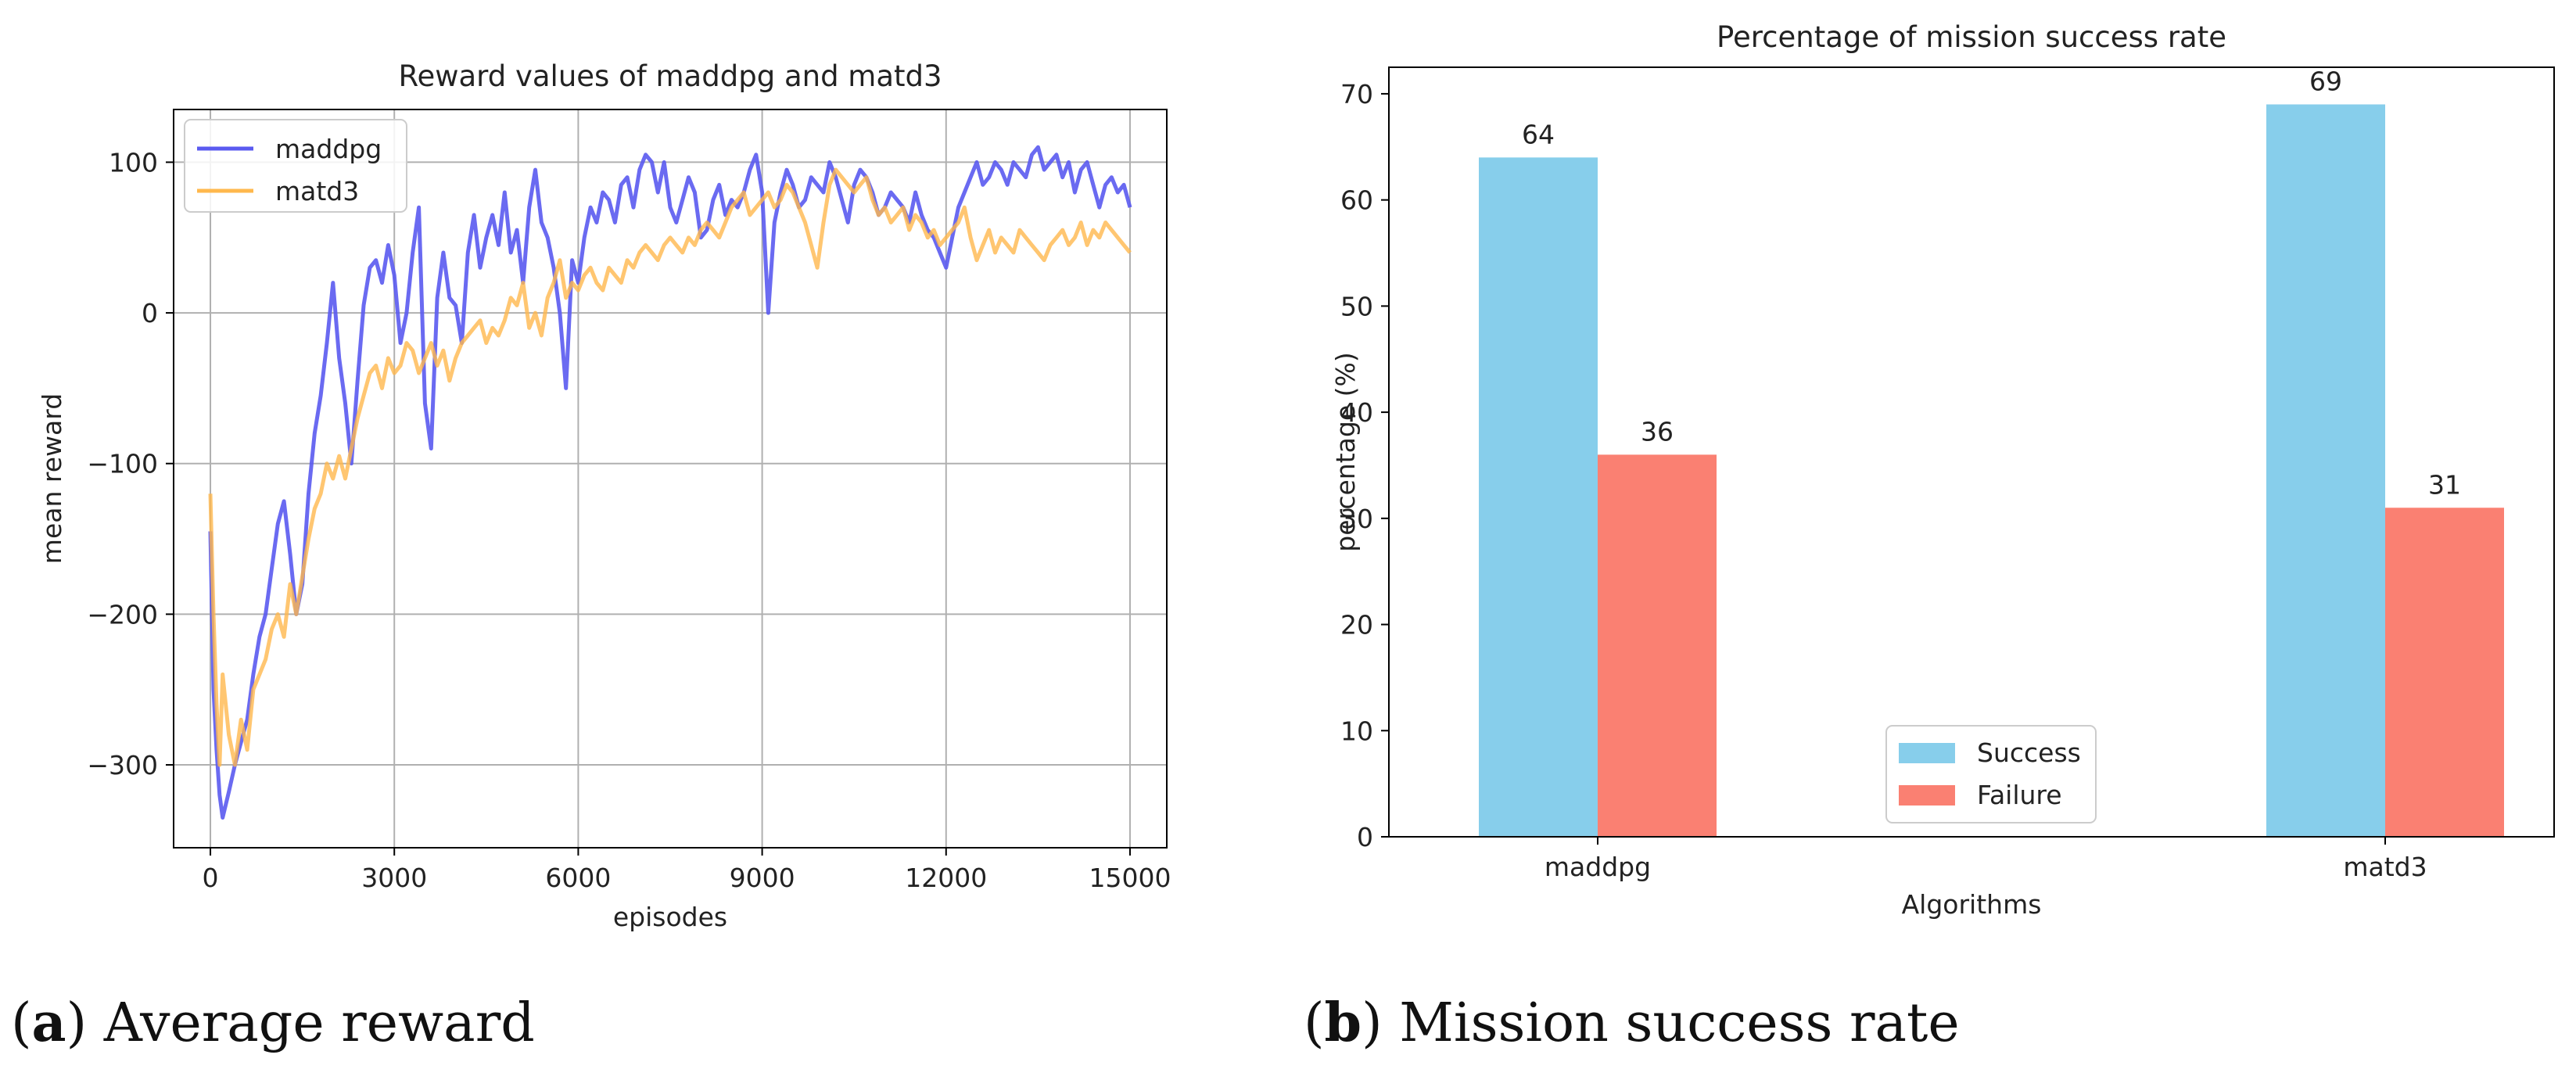 Image resolution: width=2576 pixels, height=1080 pixels. What do you see at coordinates (394, 878) in the screenshot?
I see `x-tick-label: 3000` at bounding box center [394, 878].